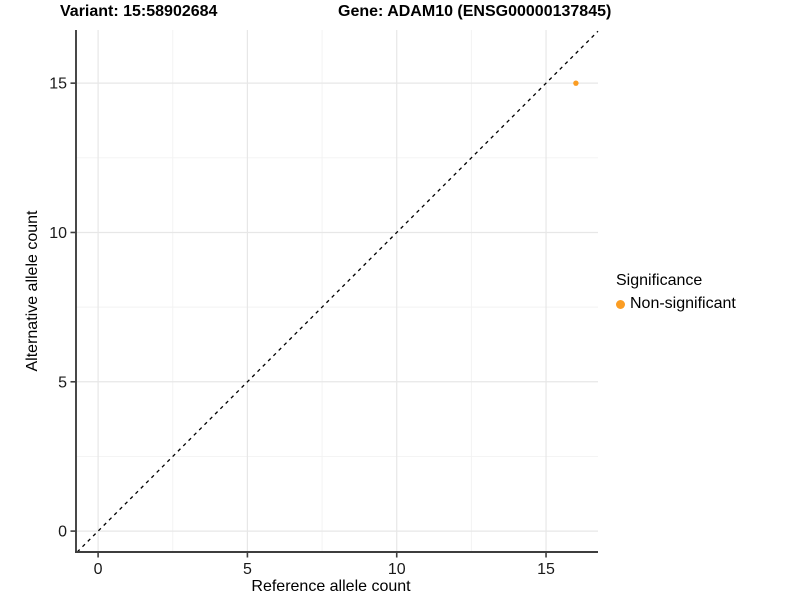  Describe the element at coordinates (58, 84) in the screenshot. I see `y-tick-label: 15` at that location.